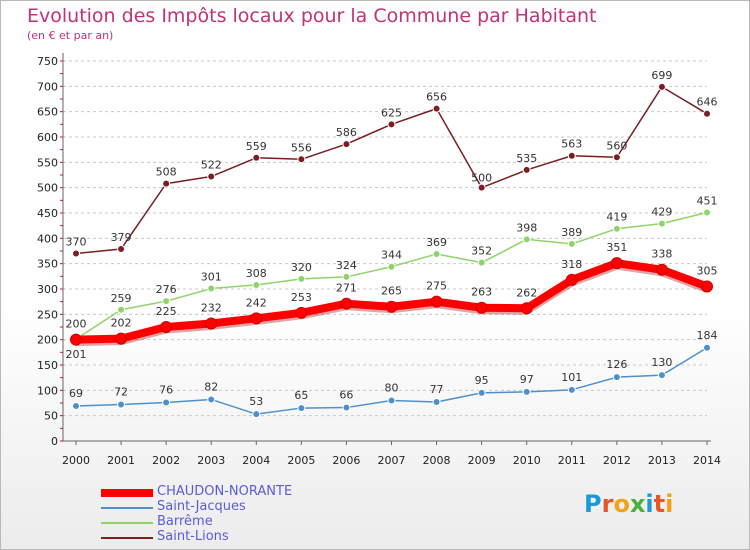 Image resolution: width=750 pixels, height=550 pixels. I want to click on data-label: 320, so click(301, 267).